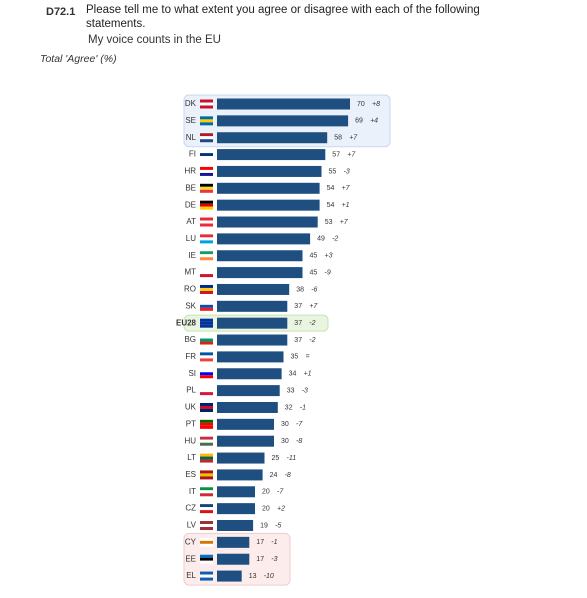 This screenshot has height=598, width=587. What do you see at coordinates (191, 423) in the screenshot?
I see `category-label: PT` at bounding box center [191, 423].